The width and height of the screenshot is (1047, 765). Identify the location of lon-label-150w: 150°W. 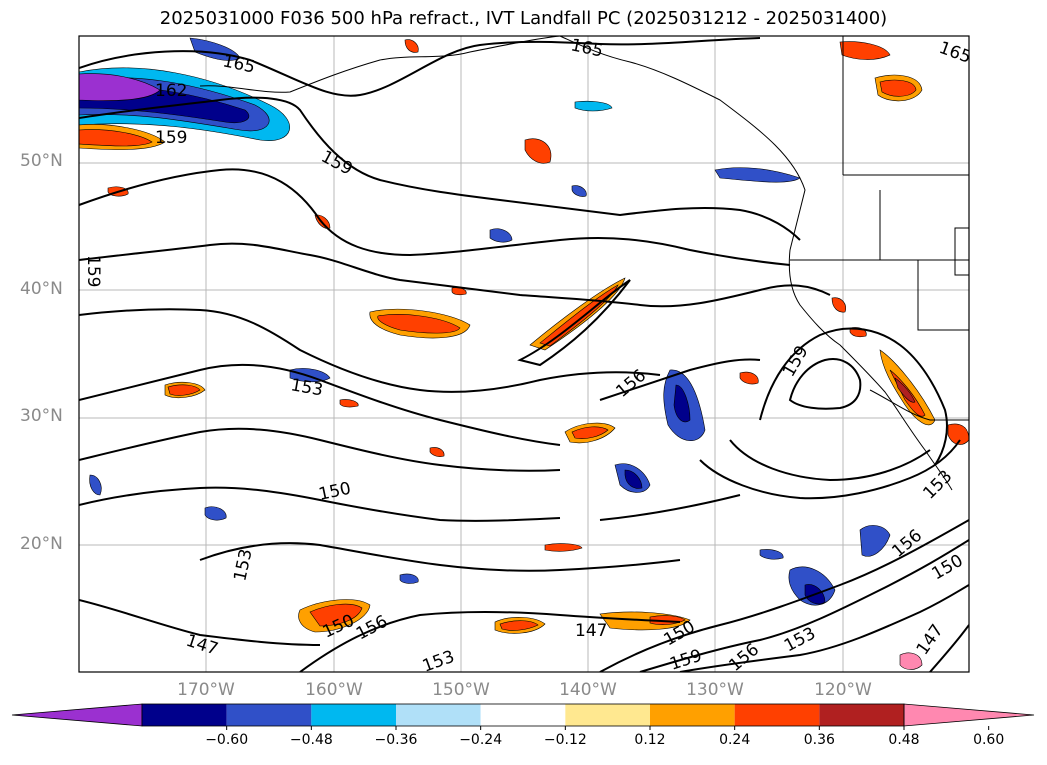
(461, 690).